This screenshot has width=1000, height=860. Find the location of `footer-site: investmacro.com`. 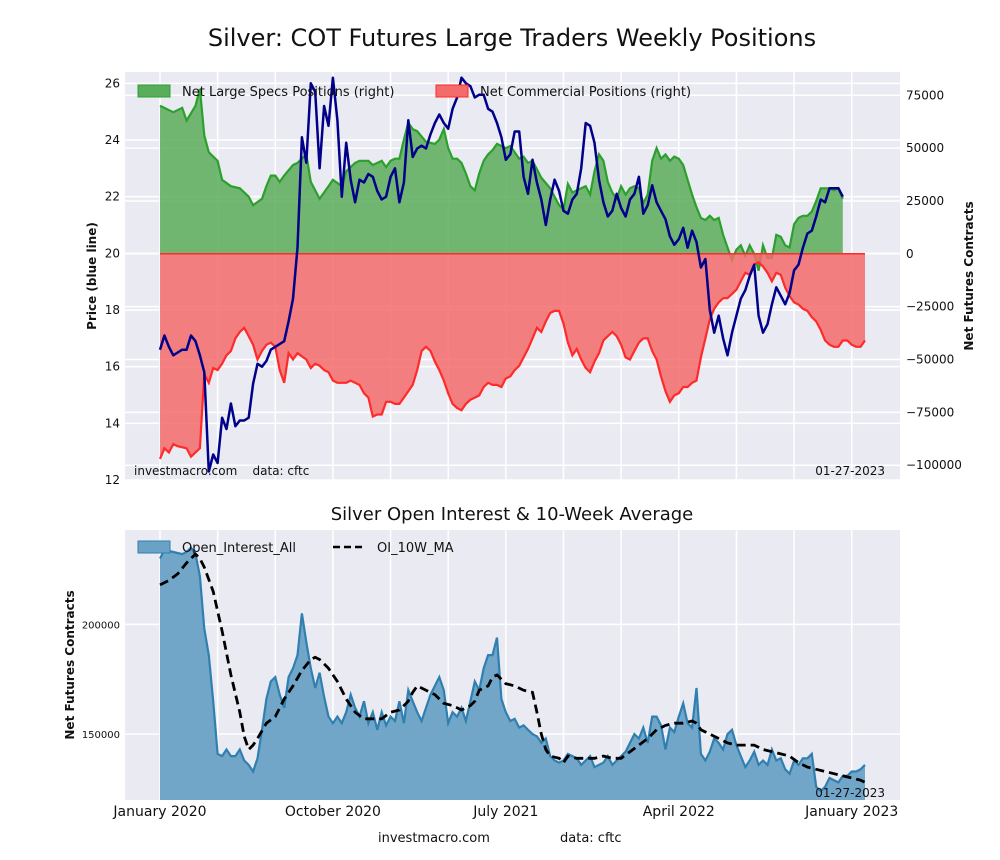

footer-site: investmacro.com is located at coordinates (434, 838).